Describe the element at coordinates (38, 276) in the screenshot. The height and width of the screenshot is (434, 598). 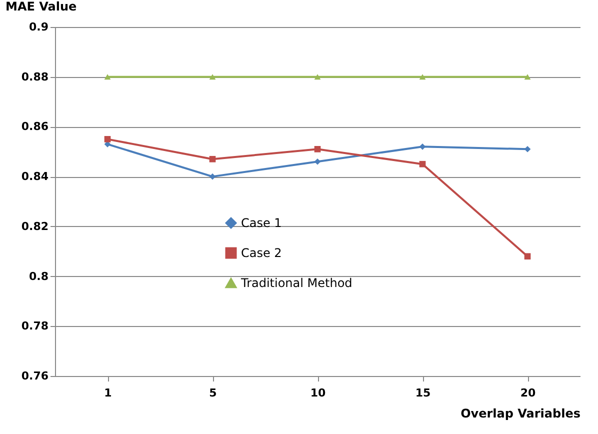
I see `y-tick-label: 0.8` at that location.